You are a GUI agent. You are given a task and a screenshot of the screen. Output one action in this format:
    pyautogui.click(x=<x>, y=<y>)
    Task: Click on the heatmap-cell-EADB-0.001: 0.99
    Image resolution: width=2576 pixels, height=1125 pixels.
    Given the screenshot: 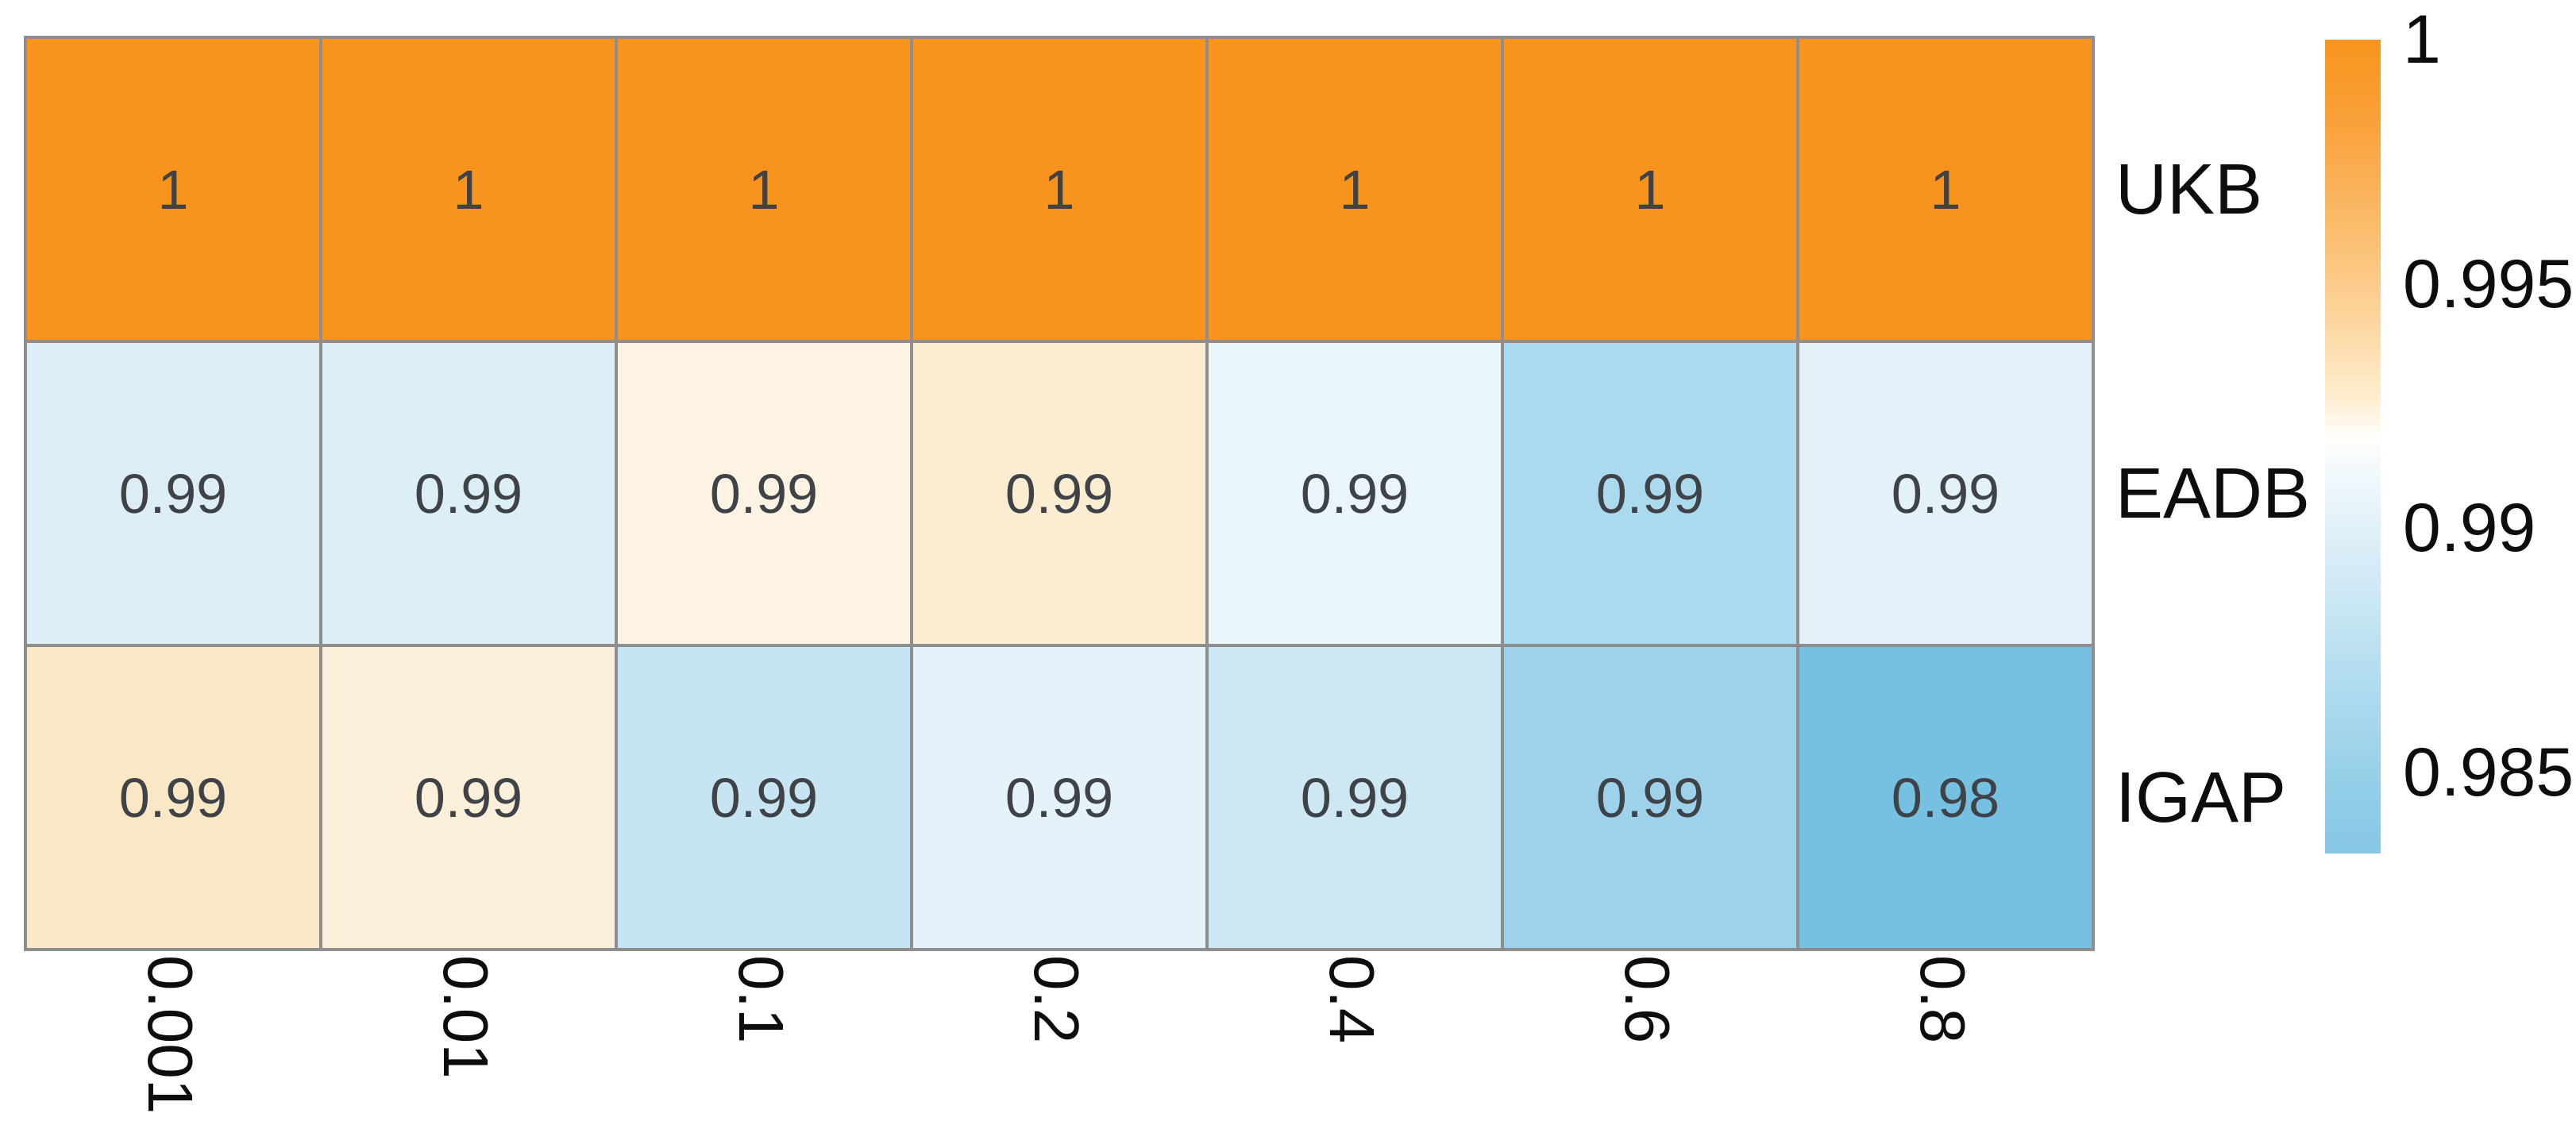 What is the action you would take?
    pyautogui.click(x=173, y=493)
    